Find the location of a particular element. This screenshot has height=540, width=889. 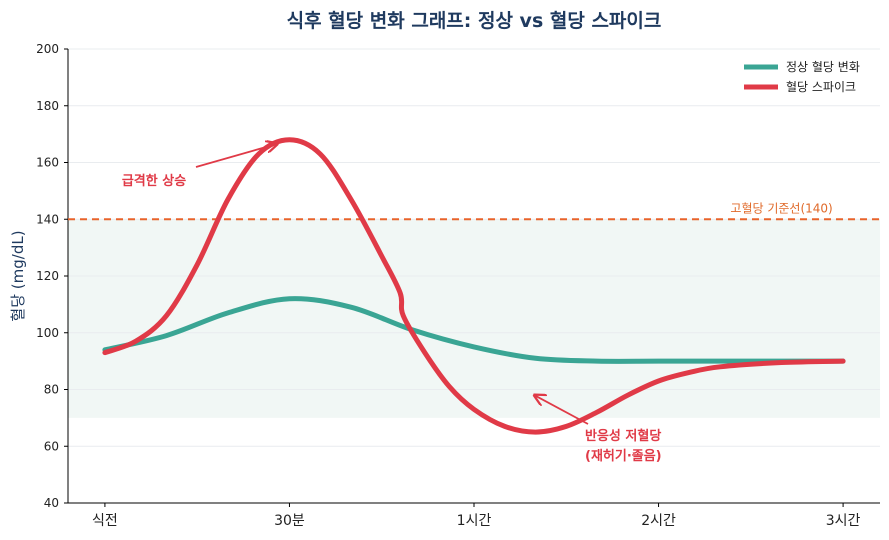

annotation-hypoglycemia: 반응성 저혈당 is located at coordinates (623, 436).